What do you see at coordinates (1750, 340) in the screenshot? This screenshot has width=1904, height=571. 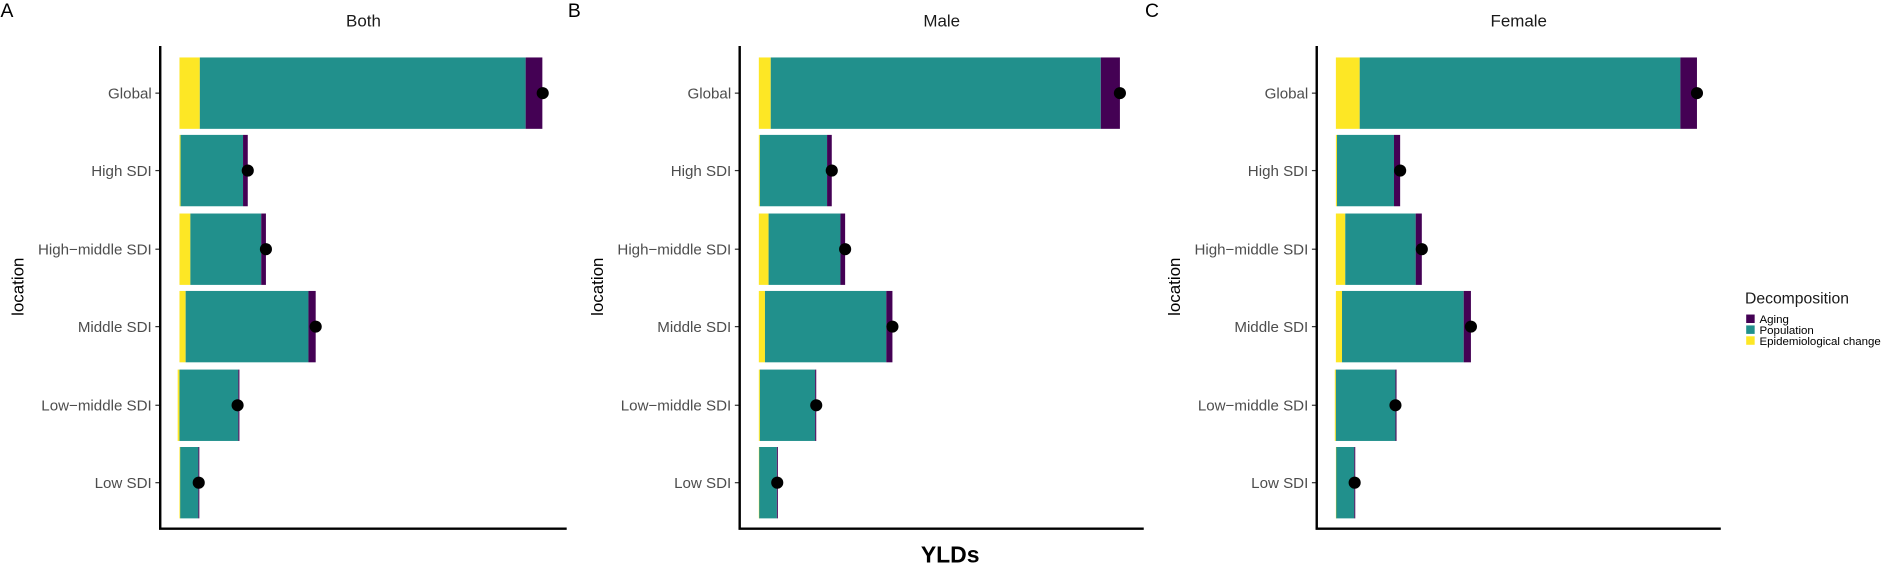 I see `legend-swatch-epidemiological-change` at bounding box center [1750, 340].